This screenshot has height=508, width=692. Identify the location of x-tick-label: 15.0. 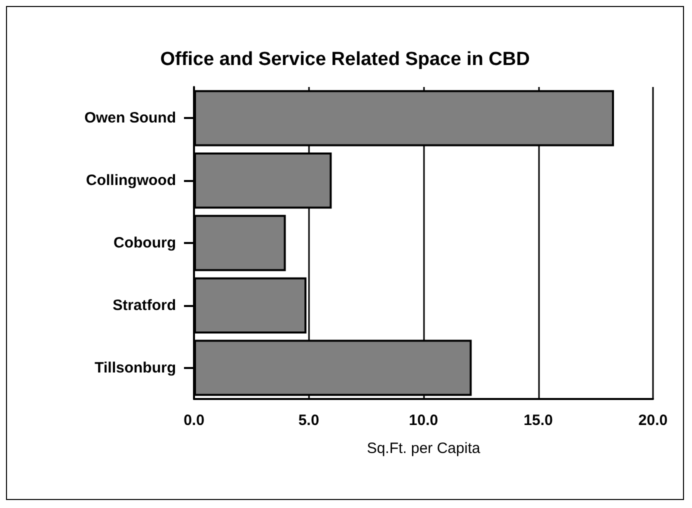
(538, 420).